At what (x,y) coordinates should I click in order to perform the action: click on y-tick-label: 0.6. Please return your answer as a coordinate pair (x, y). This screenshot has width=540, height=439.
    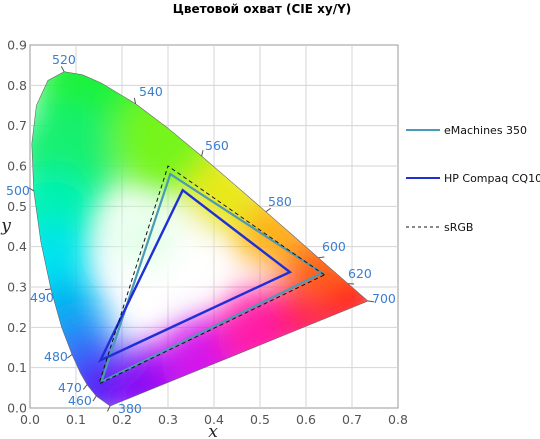
    Looking at the image, I should click on (17, 166).